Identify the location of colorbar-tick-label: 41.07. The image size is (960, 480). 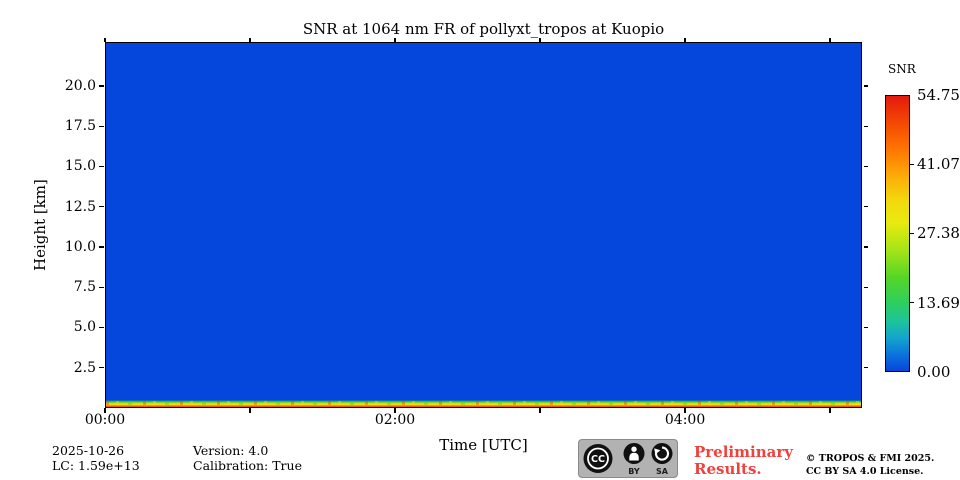
(938, 164).